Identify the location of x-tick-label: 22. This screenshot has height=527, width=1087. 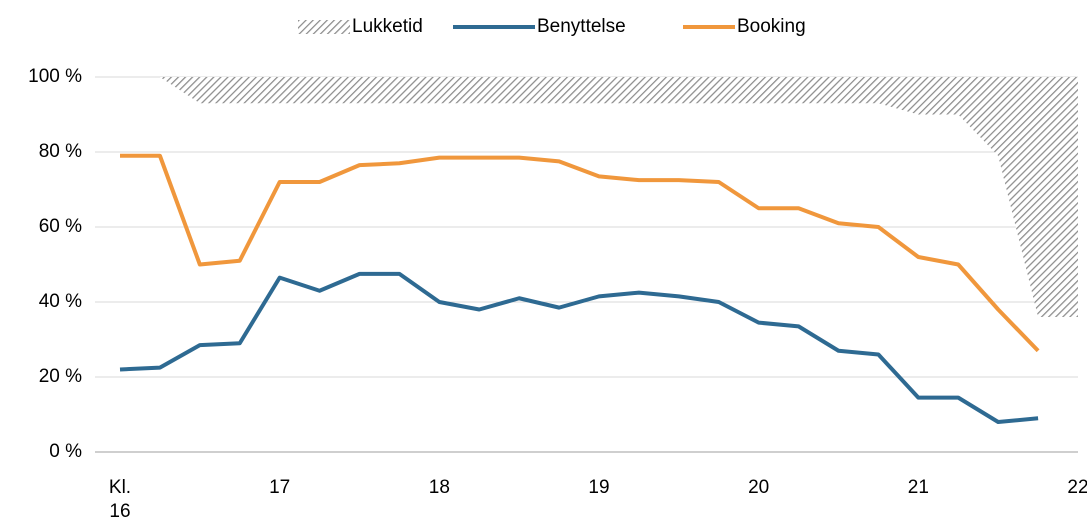
(1077, 487).